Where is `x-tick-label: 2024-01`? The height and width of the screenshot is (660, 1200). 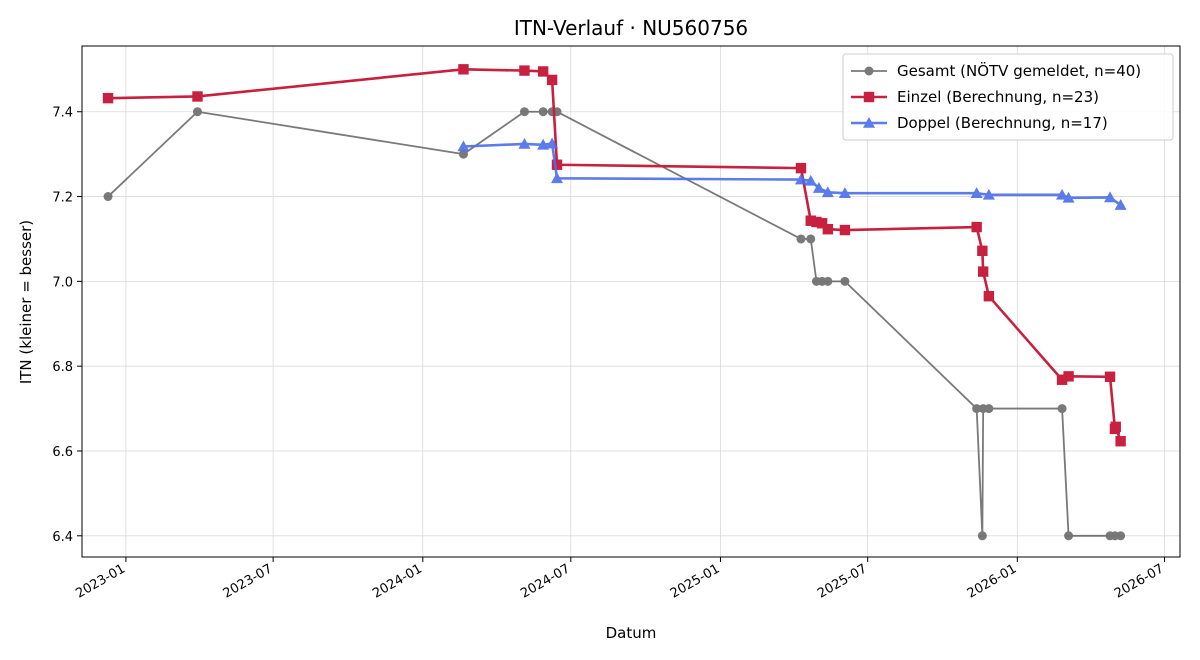 x-tick-label: 2024-01 is located at coordinates (397, 581).